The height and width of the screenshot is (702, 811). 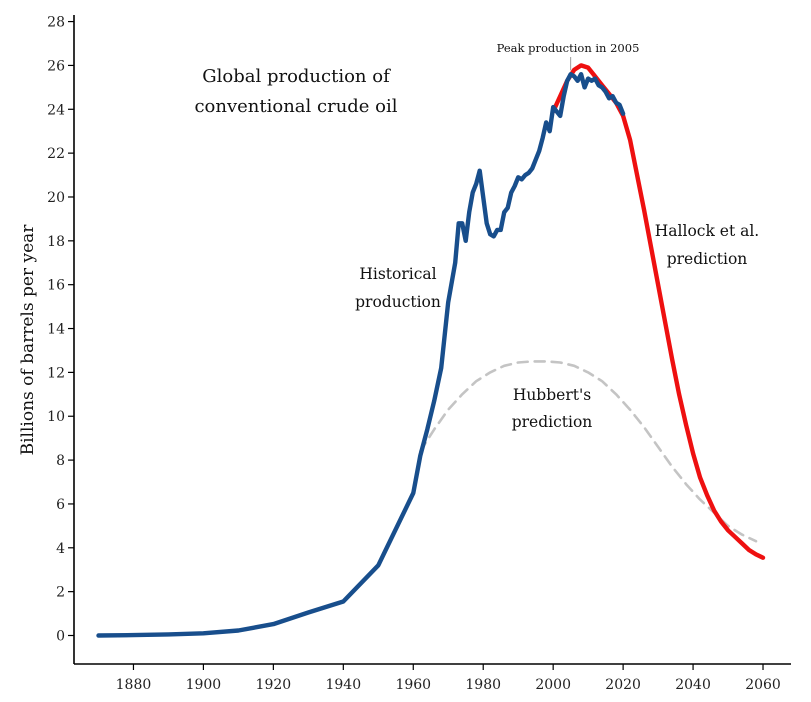 I want to click on y-tick-label: 0, so click(x=60, y=636).